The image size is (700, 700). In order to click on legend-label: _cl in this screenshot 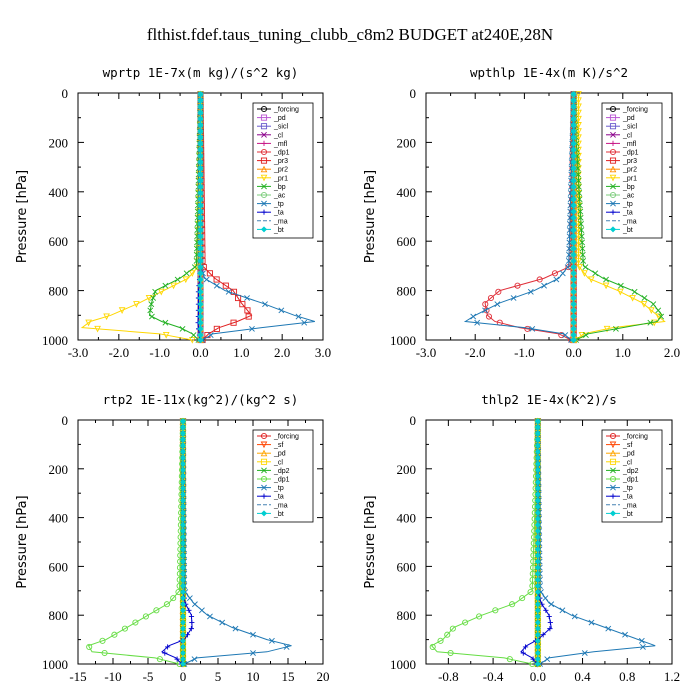, I will do `click(278, 462)`.